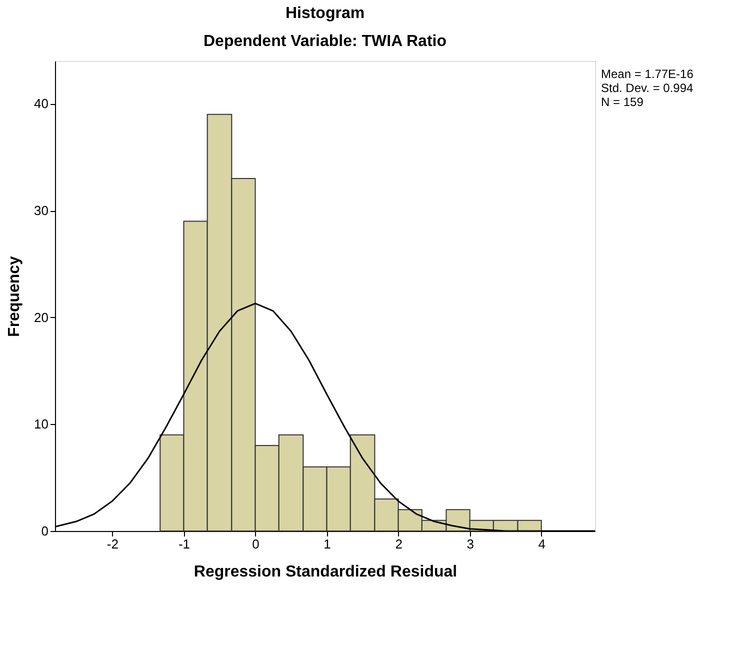  I want to click on x-tick-label: 1, so click(327, 544).